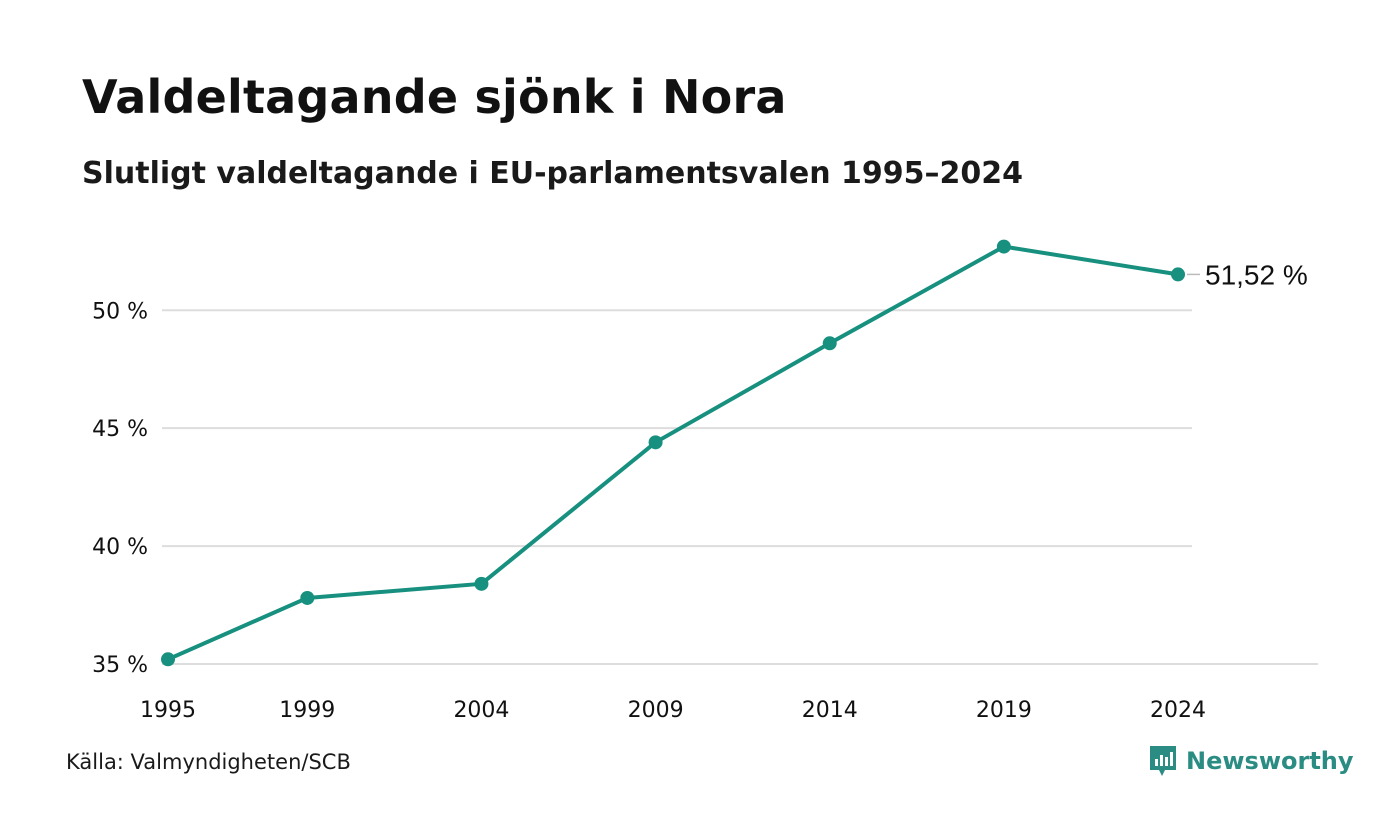 Image resolution: width=1400 pixels, height=840 pixels. What do you see at coordinates (481, 710) in the screenshot?
I see `x-tick-label: 2004` at bounding box center [481, 710].